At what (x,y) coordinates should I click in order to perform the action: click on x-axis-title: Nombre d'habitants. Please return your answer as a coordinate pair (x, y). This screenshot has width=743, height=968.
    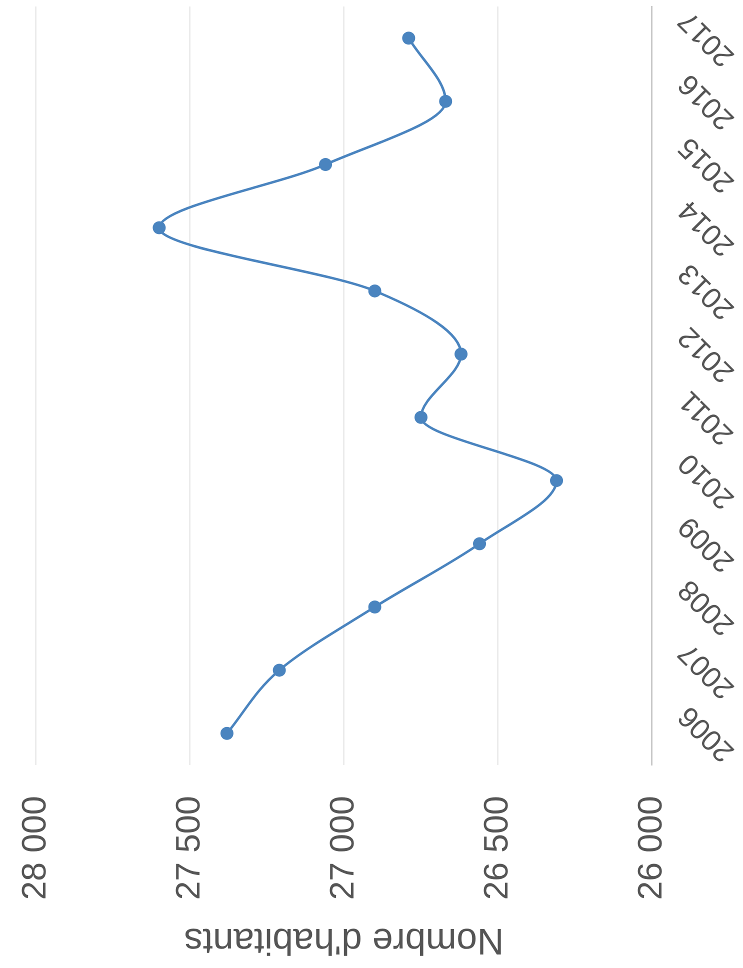
    Looking at the image, I should click on (344, 941).